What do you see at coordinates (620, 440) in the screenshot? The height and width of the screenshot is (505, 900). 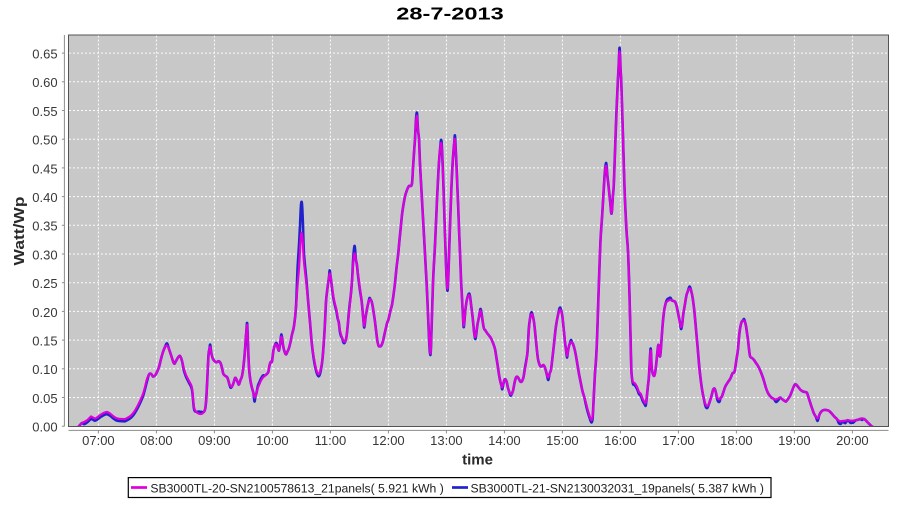 I see `svg-text: 16:00` at bounding box center [620, 440].